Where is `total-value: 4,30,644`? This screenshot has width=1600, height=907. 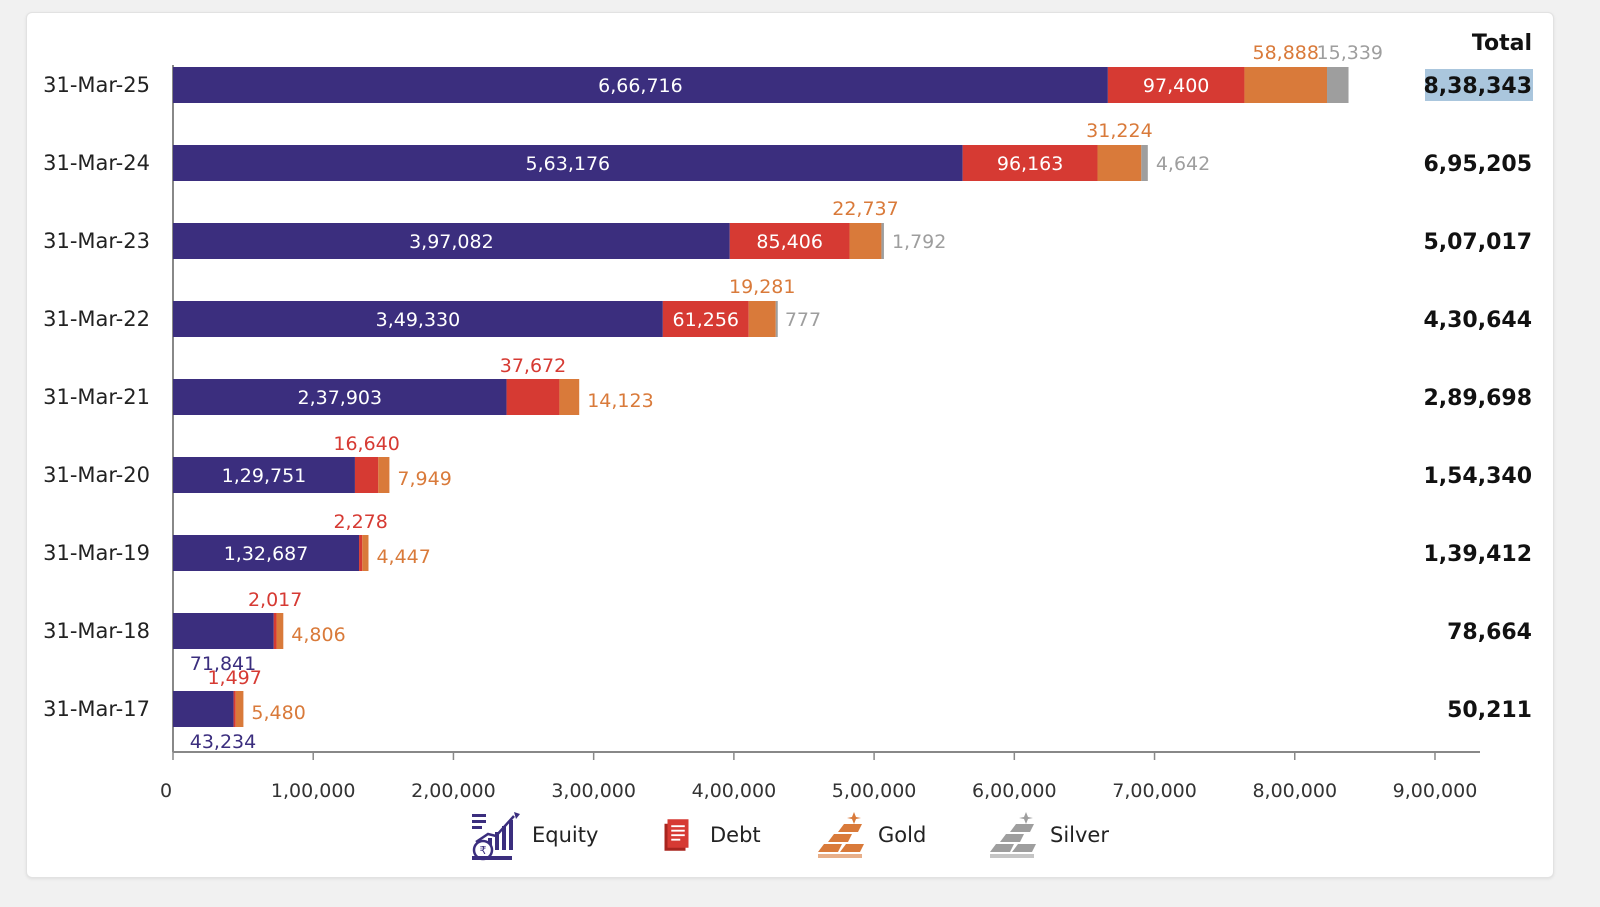
total-value: 4,30,644 is located at coordinates (1477, 320).